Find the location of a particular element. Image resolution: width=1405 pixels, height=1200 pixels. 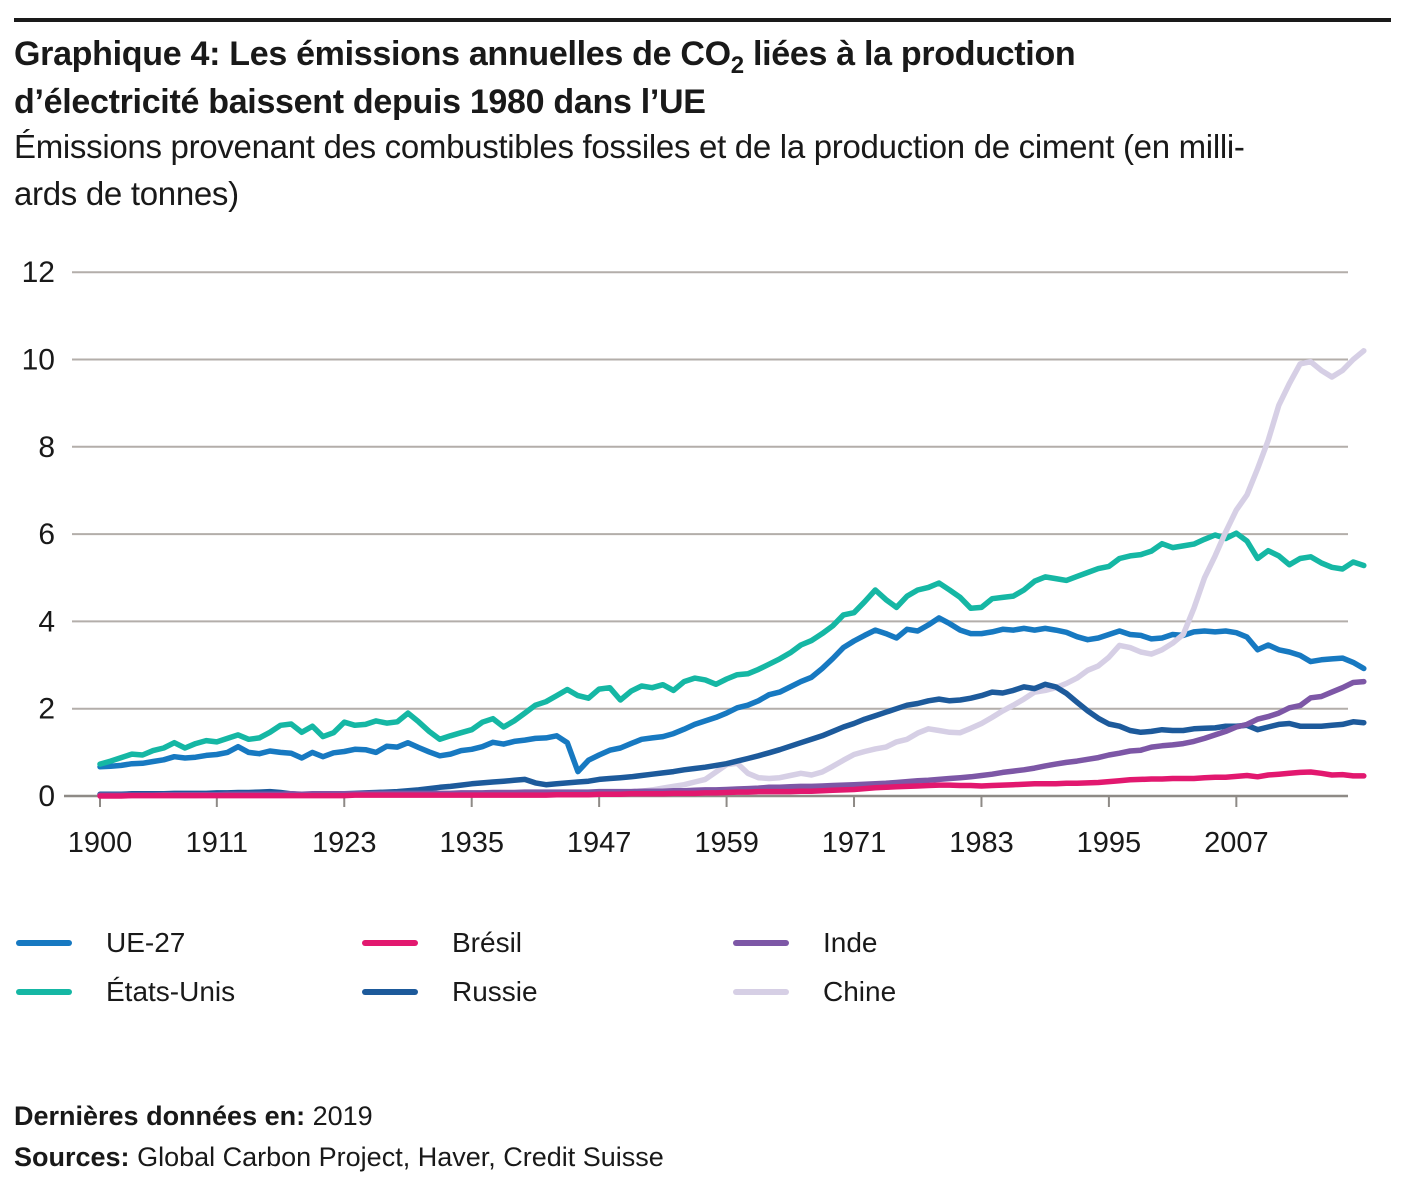

legend-swatch-Russie is located at coordinates (390, 992).